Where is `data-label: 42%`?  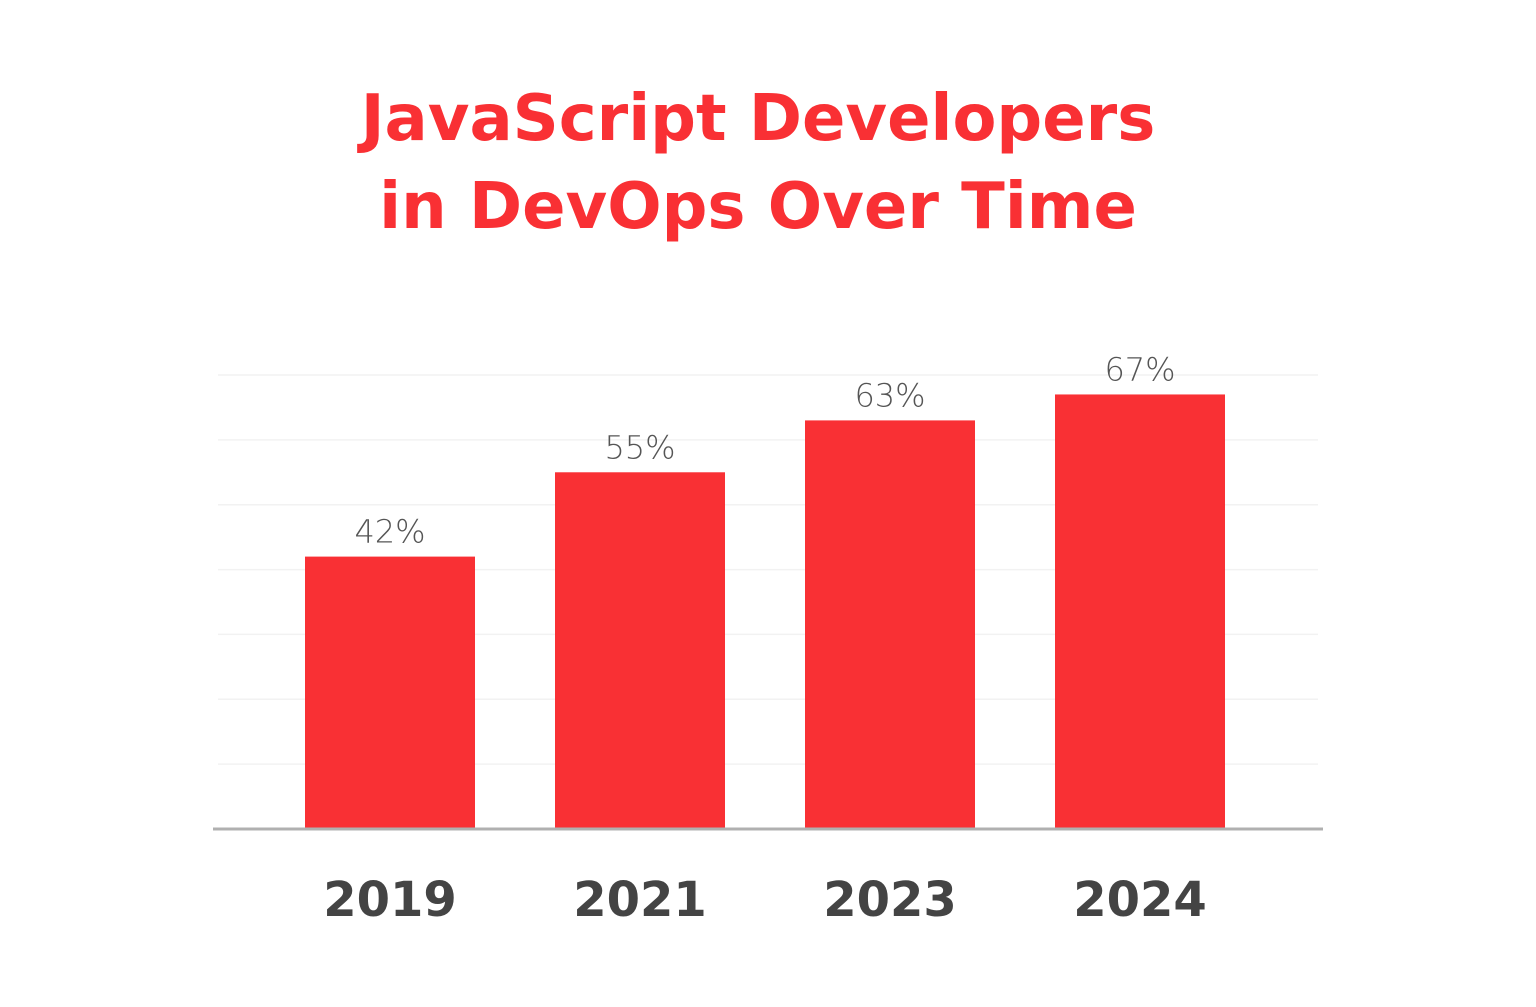
data-label: 42% is located at coordinates (389, 532).